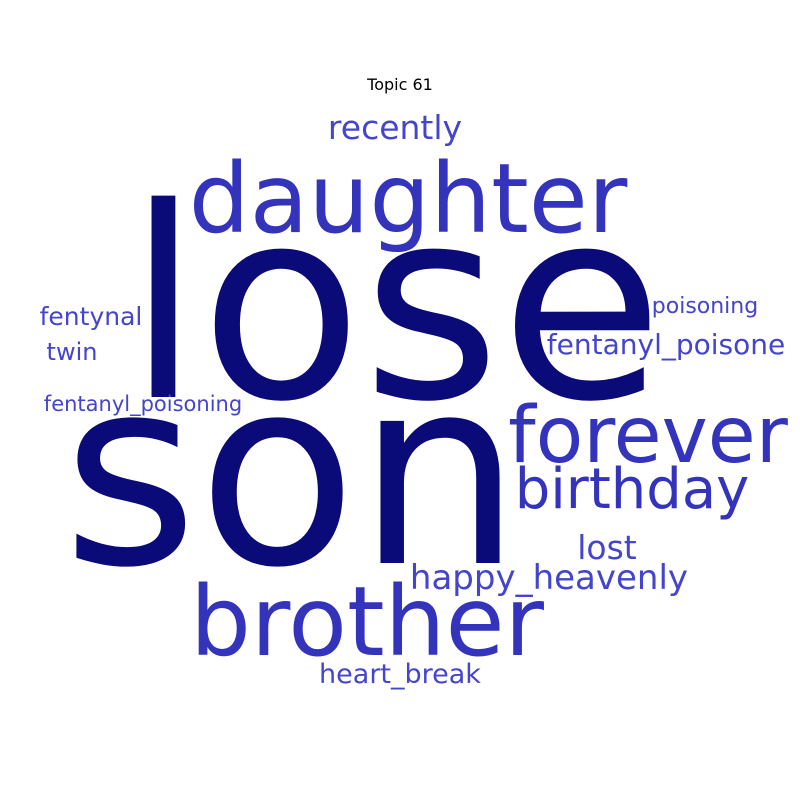  Describe the element at coordinates (400, 84) in the screenshot. I see `figure-title: Topic 61` at that location.